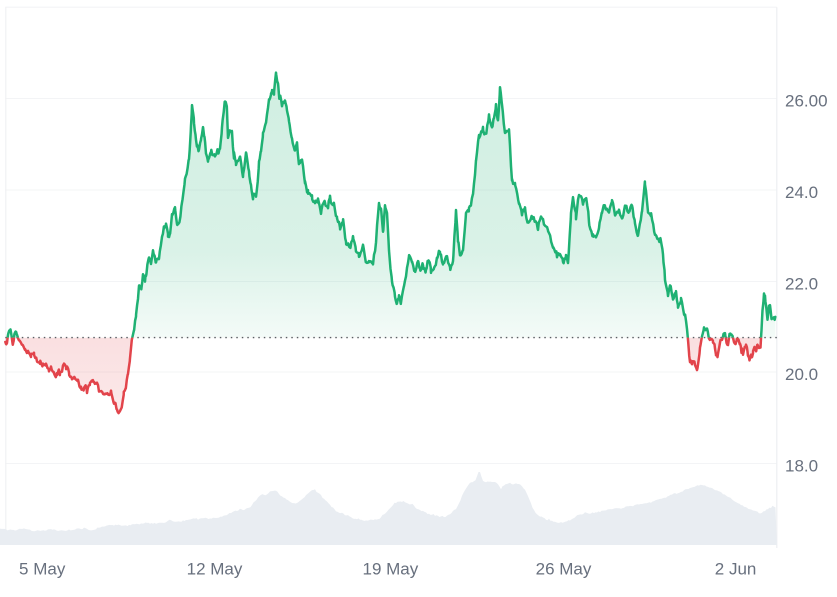  Describe the element at coordinates (564, 569) in the screenshot. I see `svg-text: 26 May` at that location.